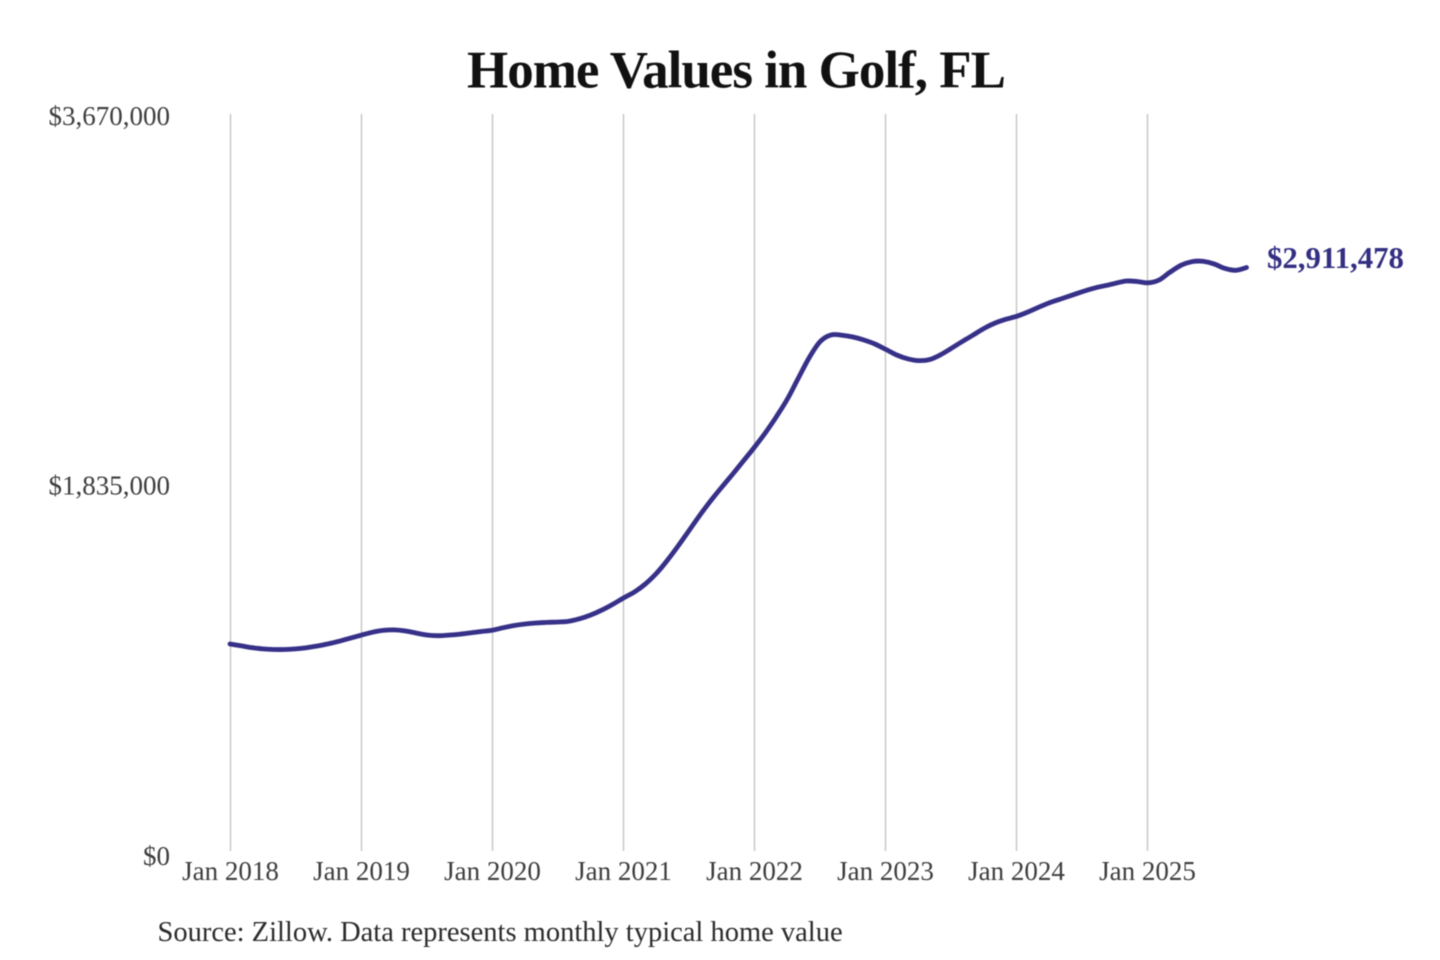 The width and height of the screenshot is (1440, 960). Describe the element at coordinates (110, 486) in the screenshot. I see `svg-text: $1,835,000` at that location.